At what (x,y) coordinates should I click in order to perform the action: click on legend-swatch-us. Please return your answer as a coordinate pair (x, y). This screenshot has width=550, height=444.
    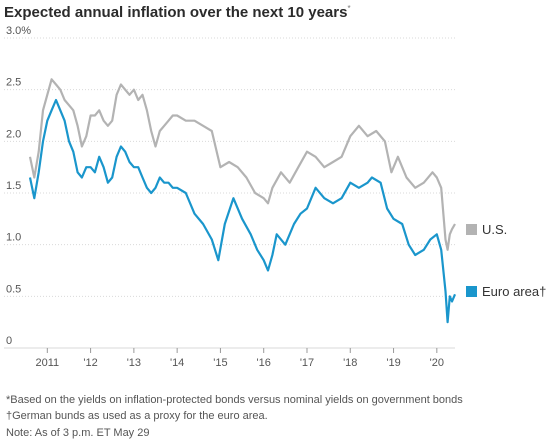
    Looking at the image, I should click on (471, 229).